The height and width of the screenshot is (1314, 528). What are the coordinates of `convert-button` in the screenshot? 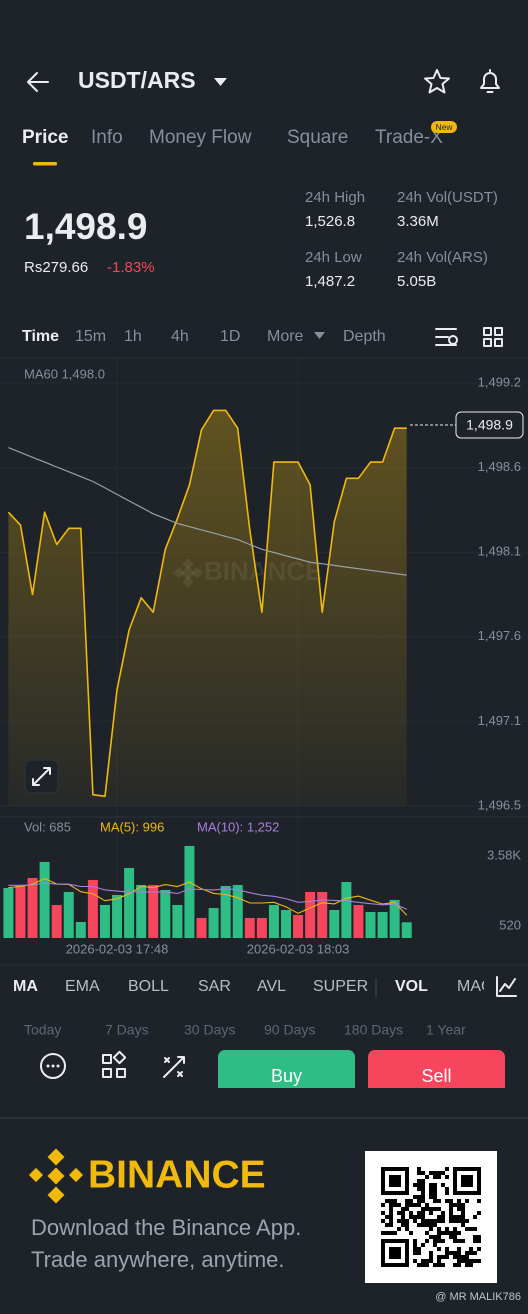 It's located at (174, 1067).